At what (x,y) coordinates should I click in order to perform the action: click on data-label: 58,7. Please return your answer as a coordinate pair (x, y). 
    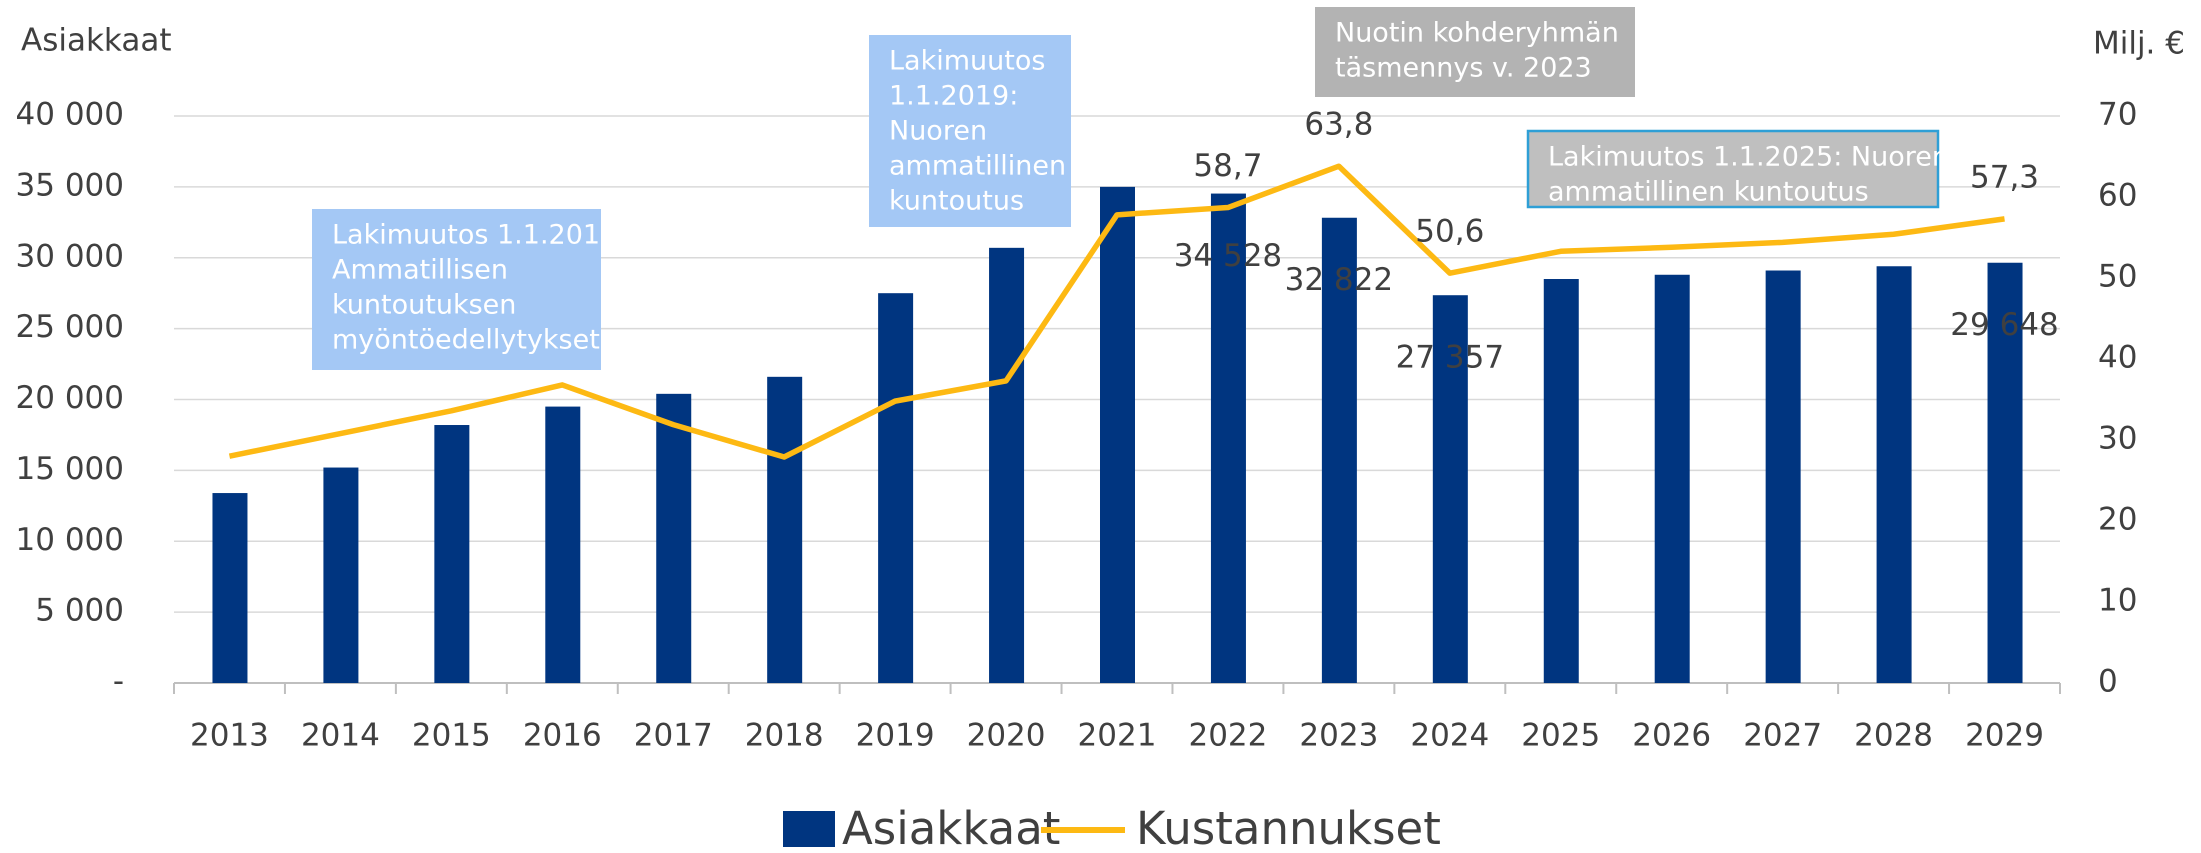
    Looking at the image, I should click on (1227, 166).